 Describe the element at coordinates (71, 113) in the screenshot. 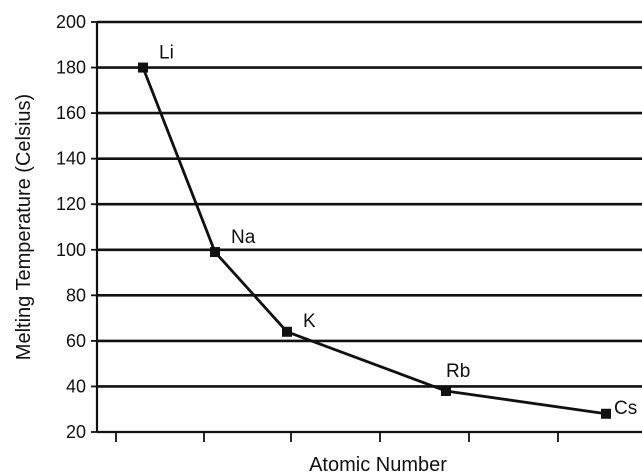

I see `y-tick-label-160: 160` at that location.